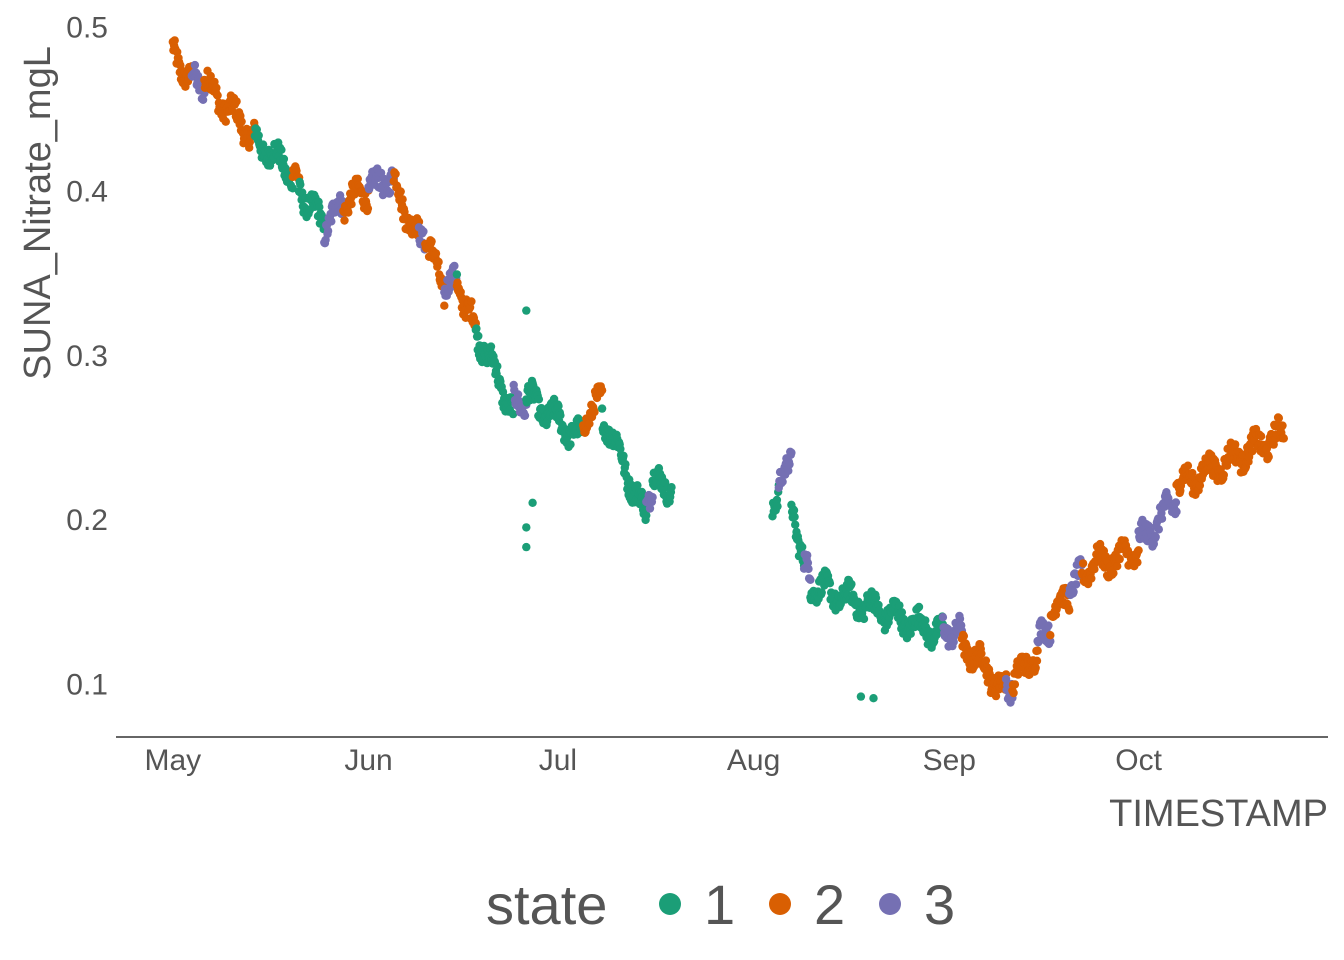  Describe the element at coordinates (949, 760) in the screenshot. I see `x-tick-label: Sep` at that location.